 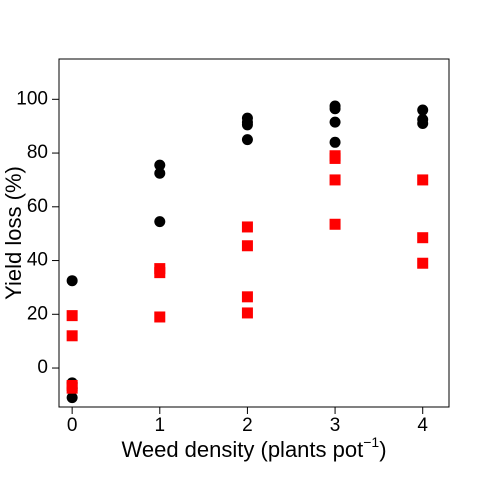 What do you see at coordinates (37, 260) in the screenshot?
I see `y-tick-label: 40` at bounding box center [37, 260].